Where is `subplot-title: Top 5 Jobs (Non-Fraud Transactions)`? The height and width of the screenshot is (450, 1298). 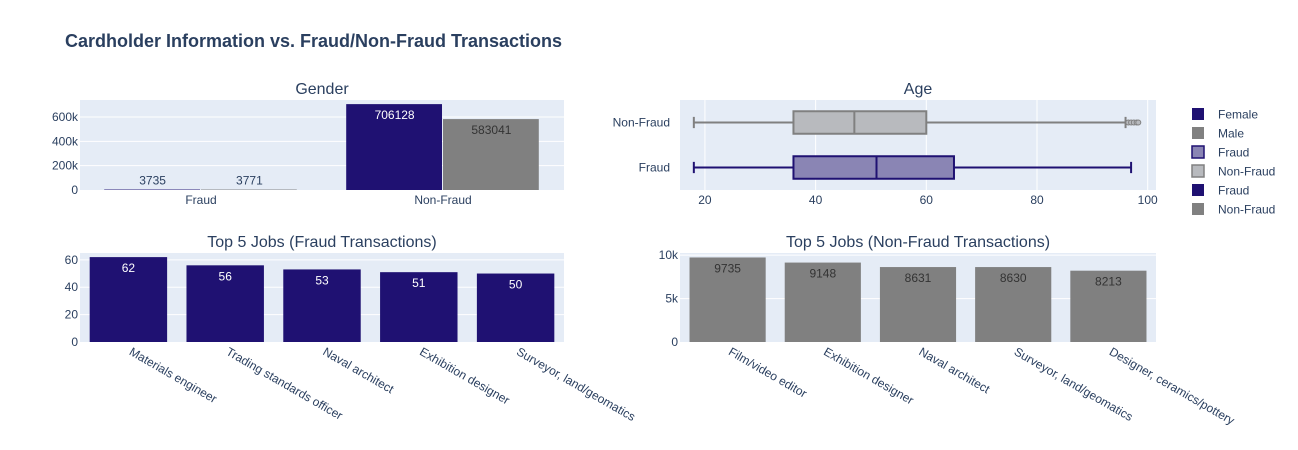
subplot-title: Top 5 Jobs (Non-Fraud Transactions) is located at coordinates (918, 242).